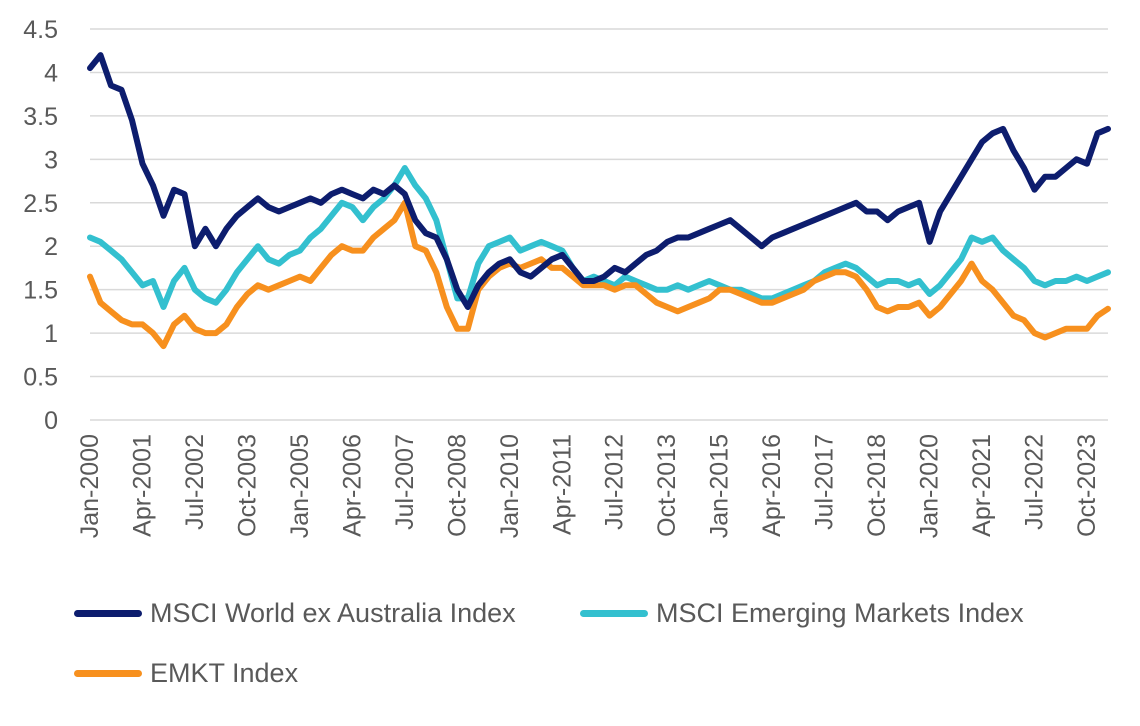 The width and height of the screenshot is (1140, 726). I want to click on x-tick-label: Apr-2006, so click(352, 485).